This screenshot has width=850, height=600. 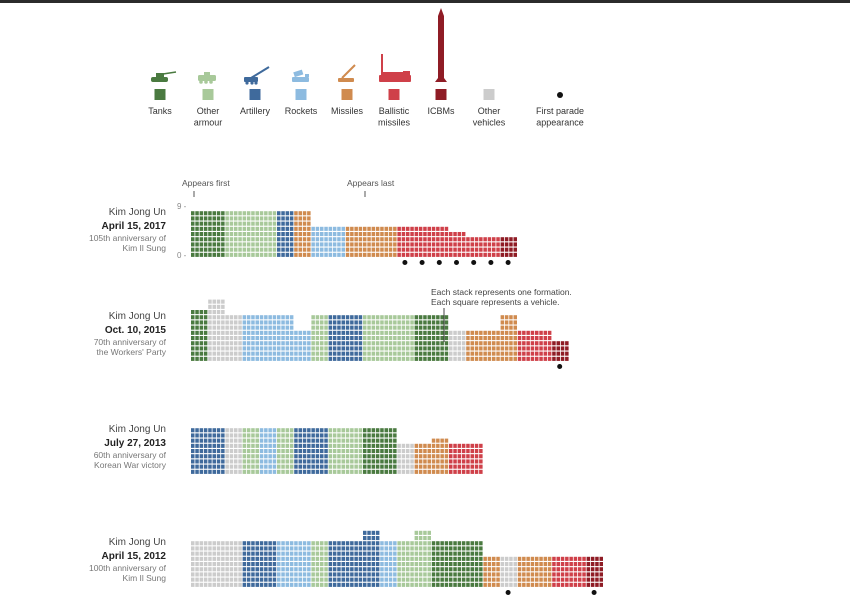 What do you see at coordinates (130, 455) in the screenshot?
I see `parade-occasion: 60th anniversary of` at bounding box center [130, 455].